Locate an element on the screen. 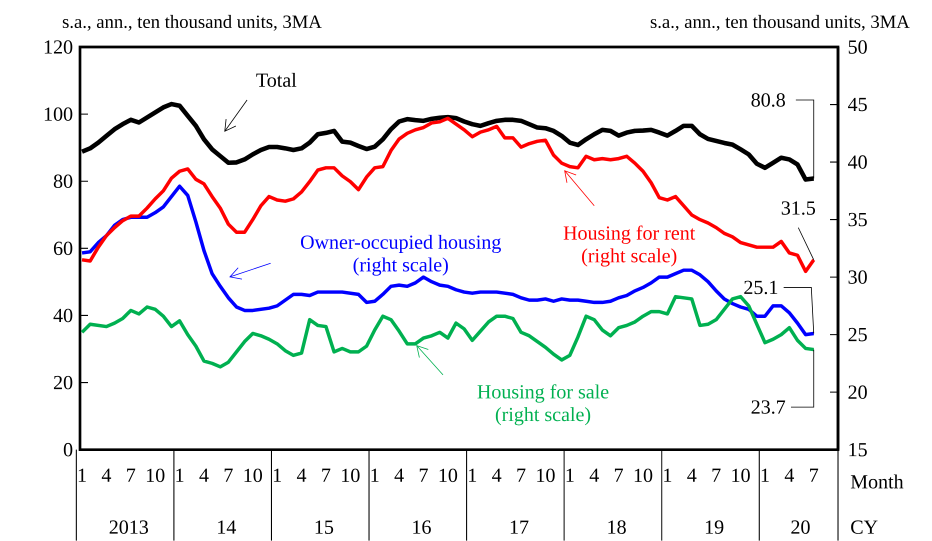 Image resolution: width=932 pixels, height=541 pixels. y-tick-label: 60 is located at coordinates (63, 249).